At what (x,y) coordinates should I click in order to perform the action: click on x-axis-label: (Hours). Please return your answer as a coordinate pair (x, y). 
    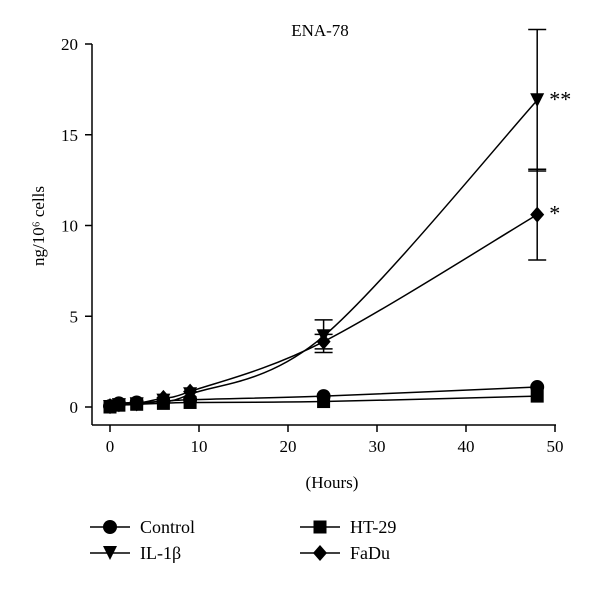
    Looking at the image, I should click on (332, 482).